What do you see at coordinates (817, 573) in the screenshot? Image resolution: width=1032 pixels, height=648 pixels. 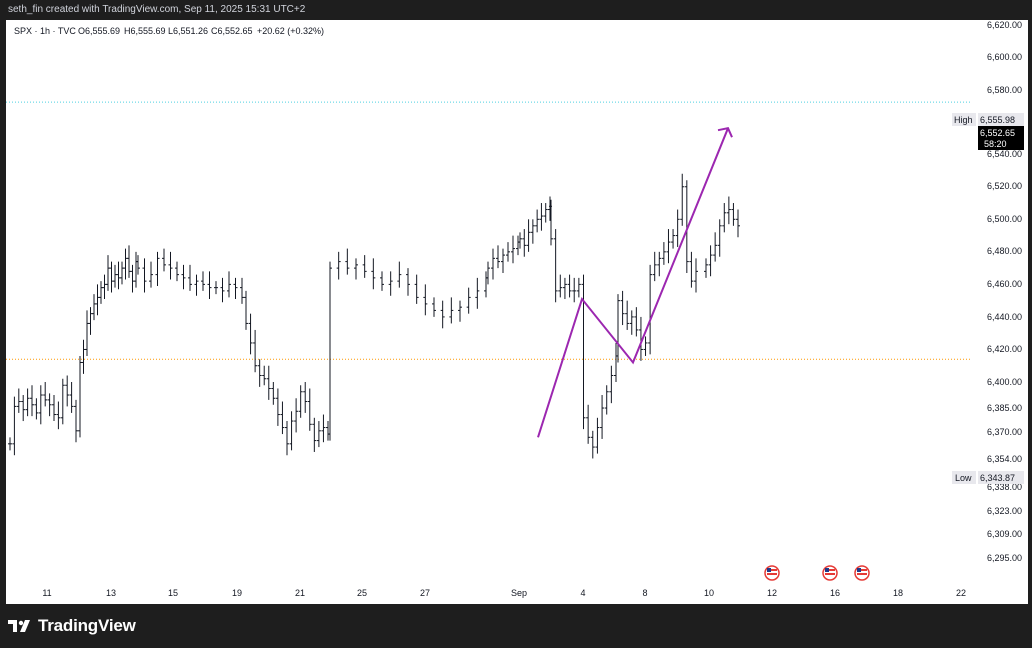 I see `economic-event-markers` at bounding box center [817, 573].